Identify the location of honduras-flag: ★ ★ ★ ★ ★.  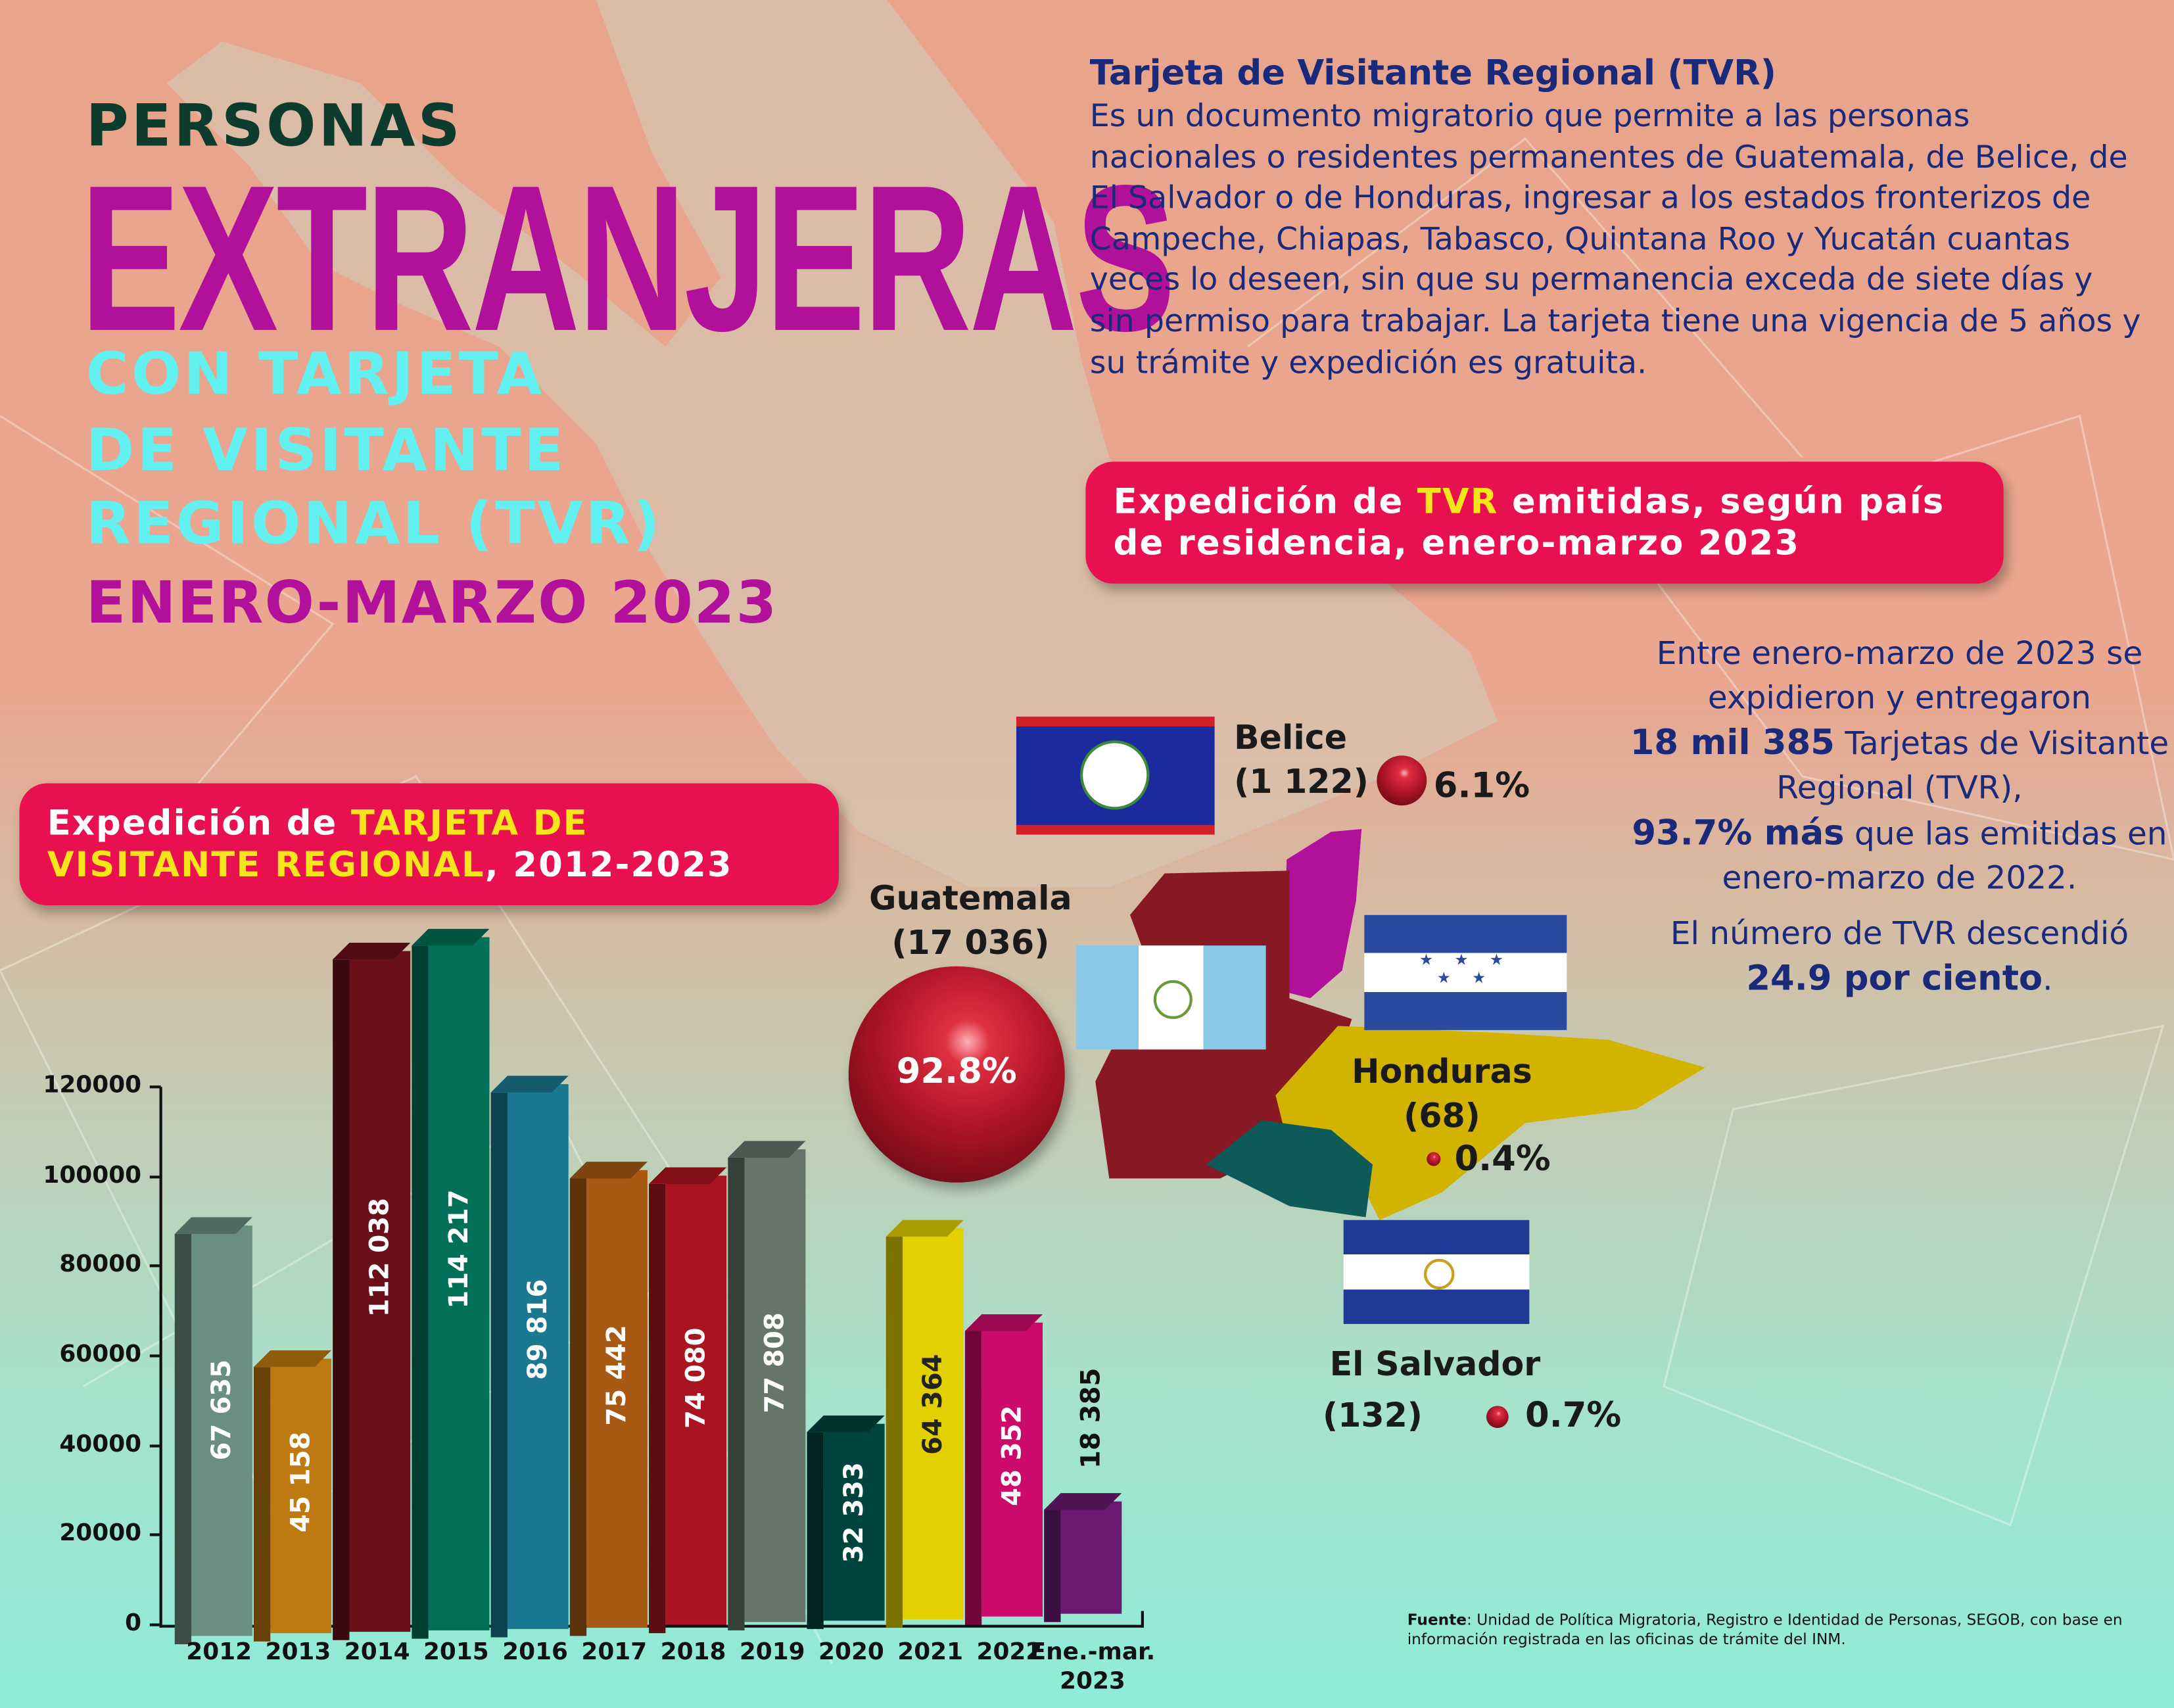
(1466, 972).